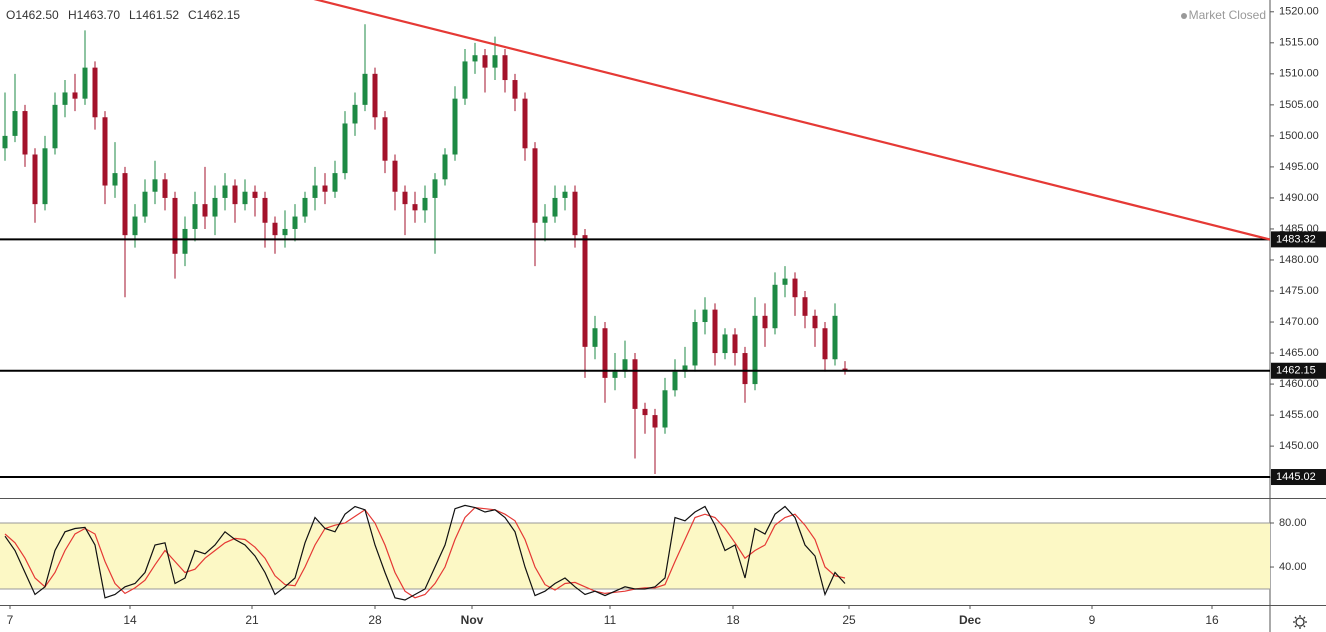 This screenshot has height=632, width=1326. What do you see at coordinates (1293, 567) in the screenshot?
I see `y-tick-label: 40.00` at bounding box center [1293, 567].